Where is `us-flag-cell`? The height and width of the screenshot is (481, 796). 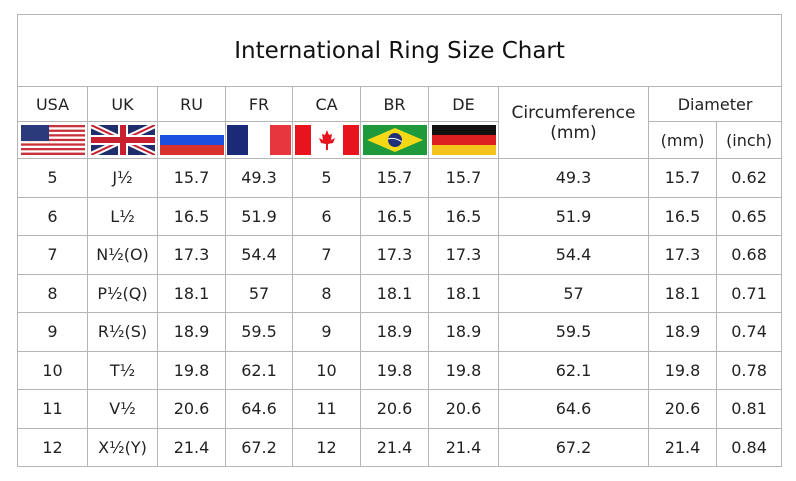 us-flag-cell is located at coordinates (52, 140).